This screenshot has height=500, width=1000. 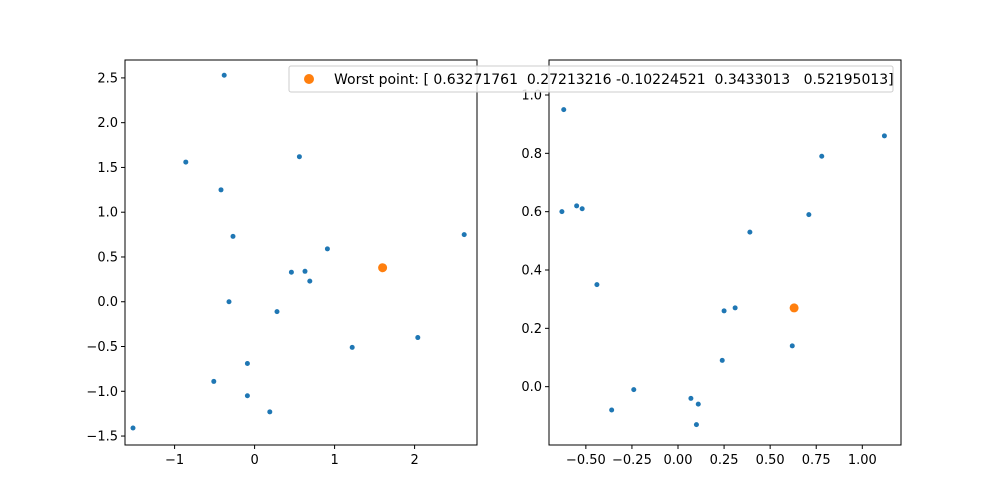 What do you see at coordinates (107, 168) in the screenshot?
I see `y-tick-label: 1.5` at bounding box center [107, 168].